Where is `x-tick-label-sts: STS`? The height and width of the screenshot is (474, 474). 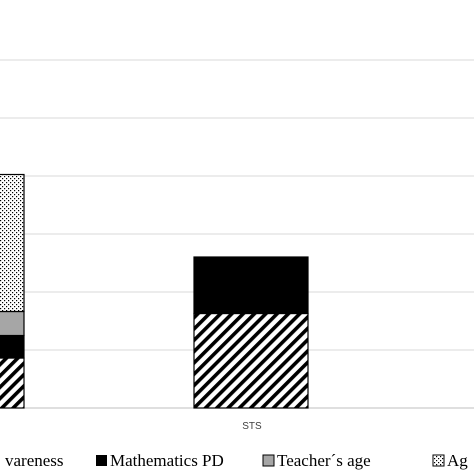 x-tick-label-sts: STS is located at coordinates (252, 426).